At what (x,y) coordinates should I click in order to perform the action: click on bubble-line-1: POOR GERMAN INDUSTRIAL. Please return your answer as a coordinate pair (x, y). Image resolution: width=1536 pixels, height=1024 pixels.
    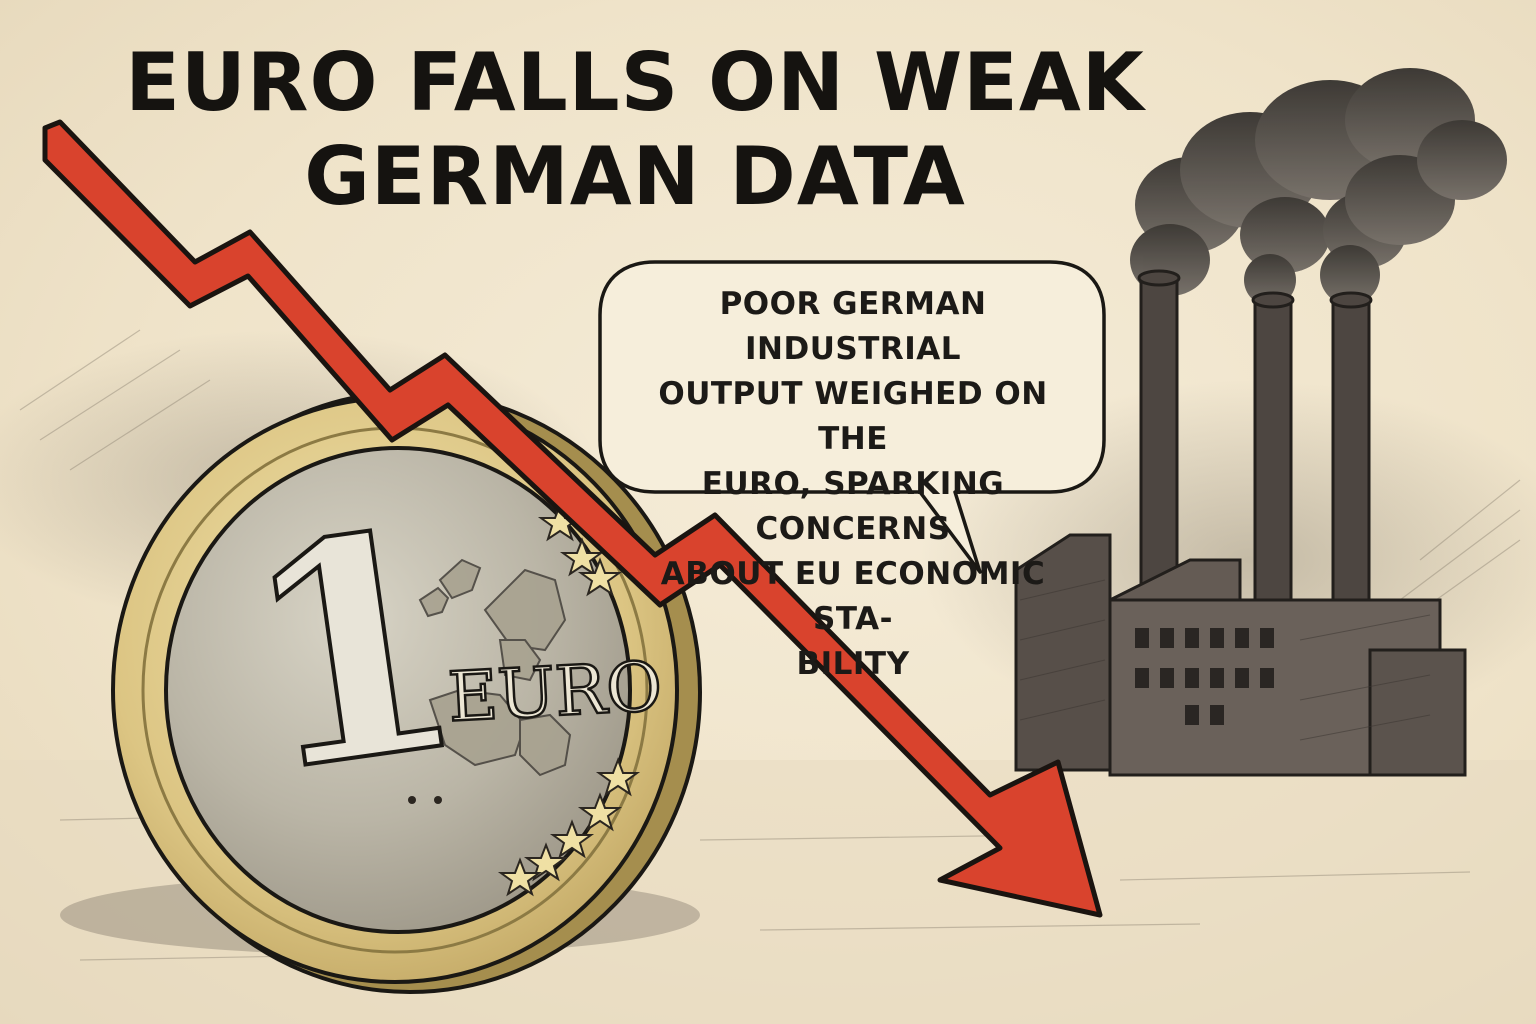
    Looking at the image, I should click on (853, 326).